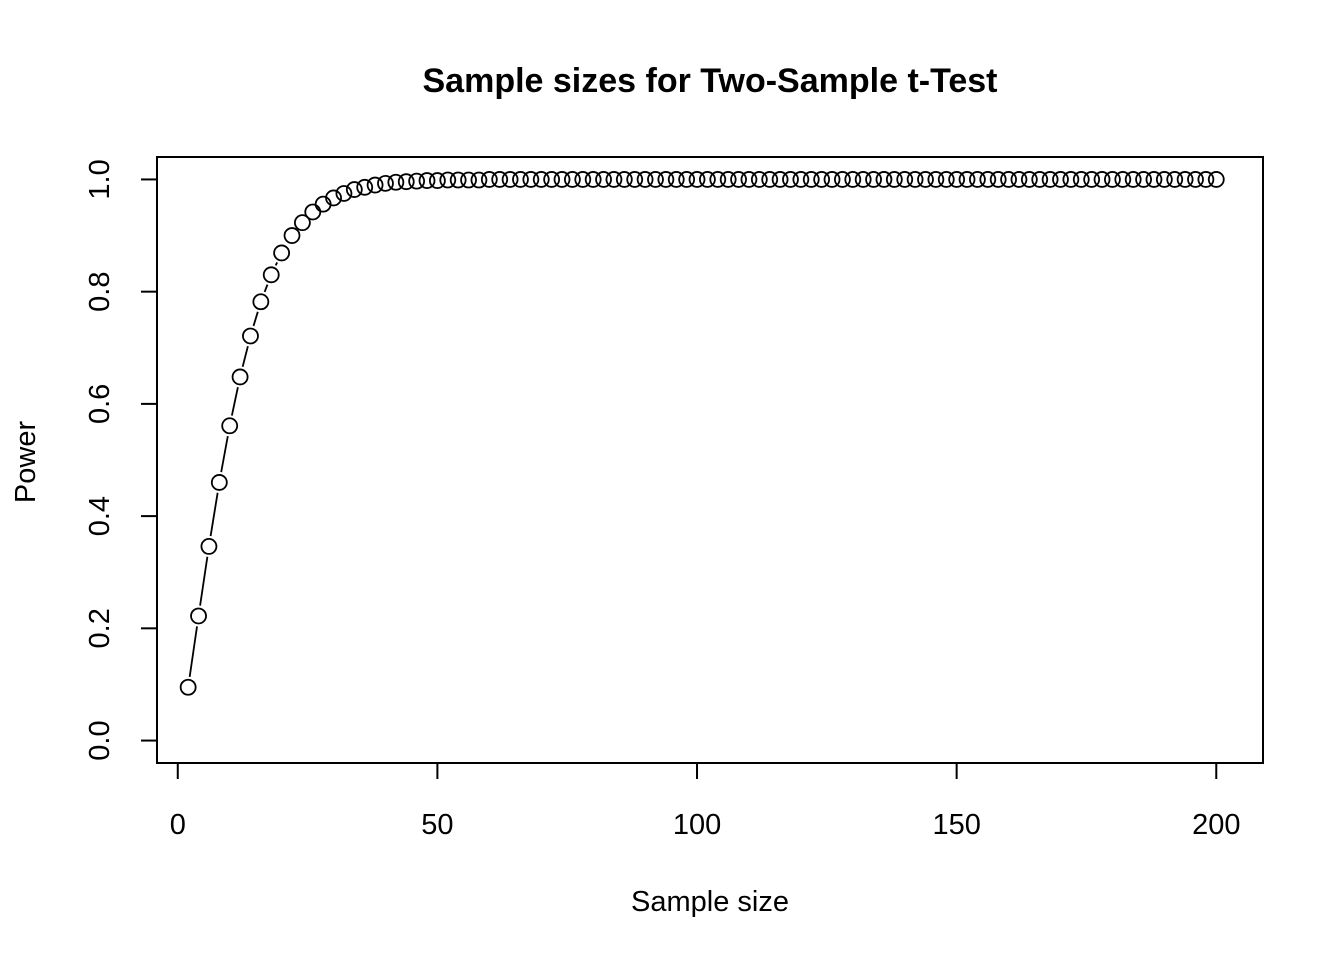 The height and width of the screenshot is (960, 1344). What do you see at coordinates (100, 179) in the screenshot?
I see `y-tick-label: 1.0` at bounding box center [100, 179].